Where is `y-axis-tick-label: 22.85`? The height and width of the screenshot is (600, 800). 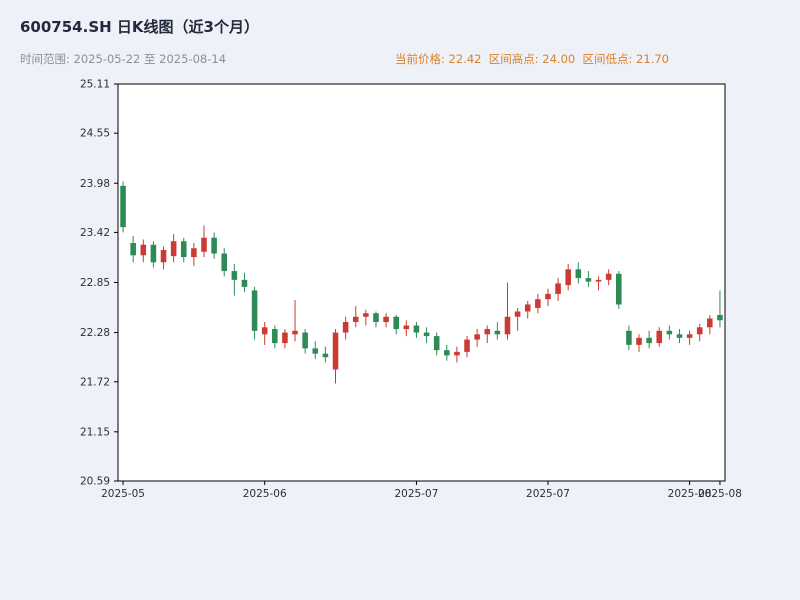 y-axis-tick-label: 22.85 is located at coordinates (95, 283).